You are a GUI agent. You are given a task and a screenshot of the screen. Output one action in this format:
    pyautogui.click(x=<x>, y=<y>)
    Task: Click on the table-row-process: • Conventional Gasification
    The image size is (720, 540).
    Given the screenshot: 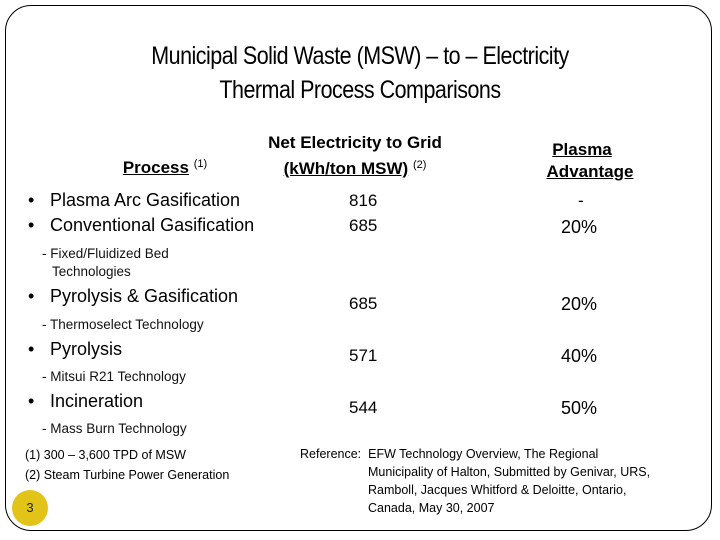 What is the action you would take?
    pyautogui.click(x=141, y=225)
    